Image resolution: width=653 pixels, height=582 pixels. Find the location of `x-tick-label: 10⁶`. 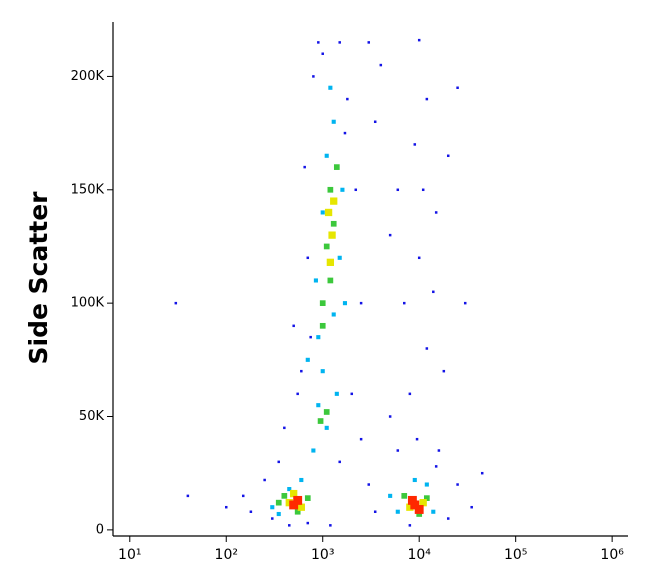

x-tick-label: 10⁶ is located at coordinates (612, 555).